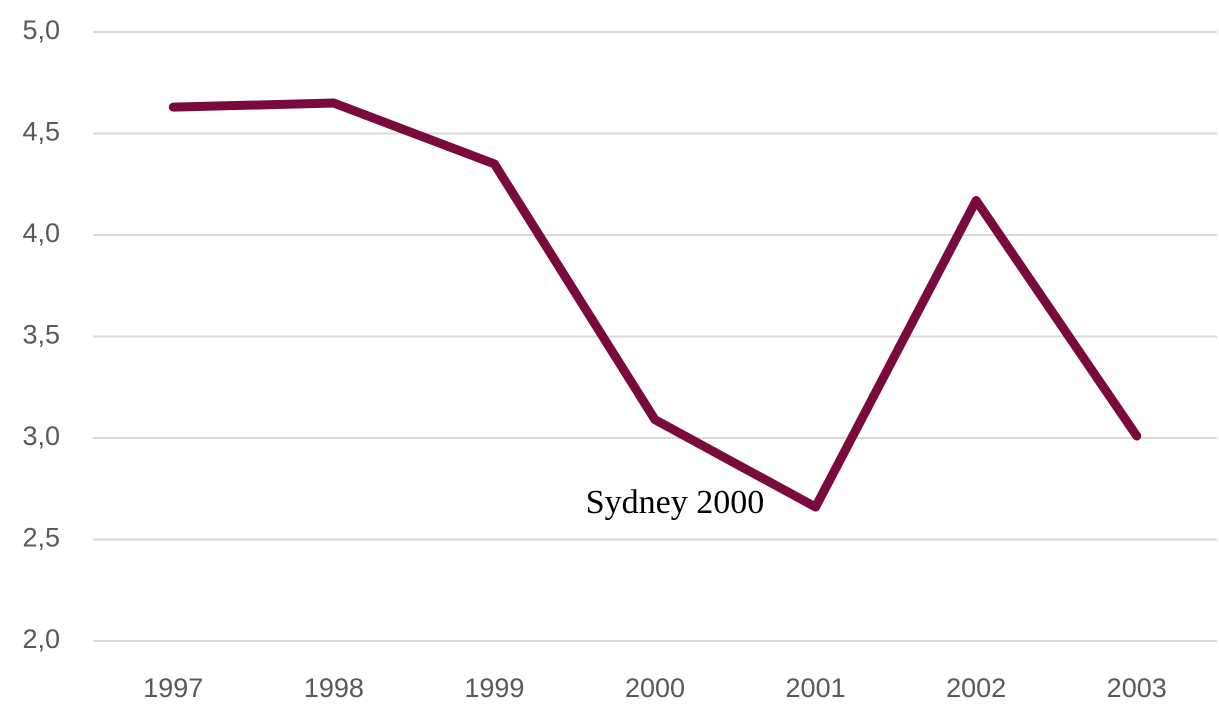  Describe the element at coordinates (41, 233) in the screenshot. I see `y-tick-label: 4,0` at that location.